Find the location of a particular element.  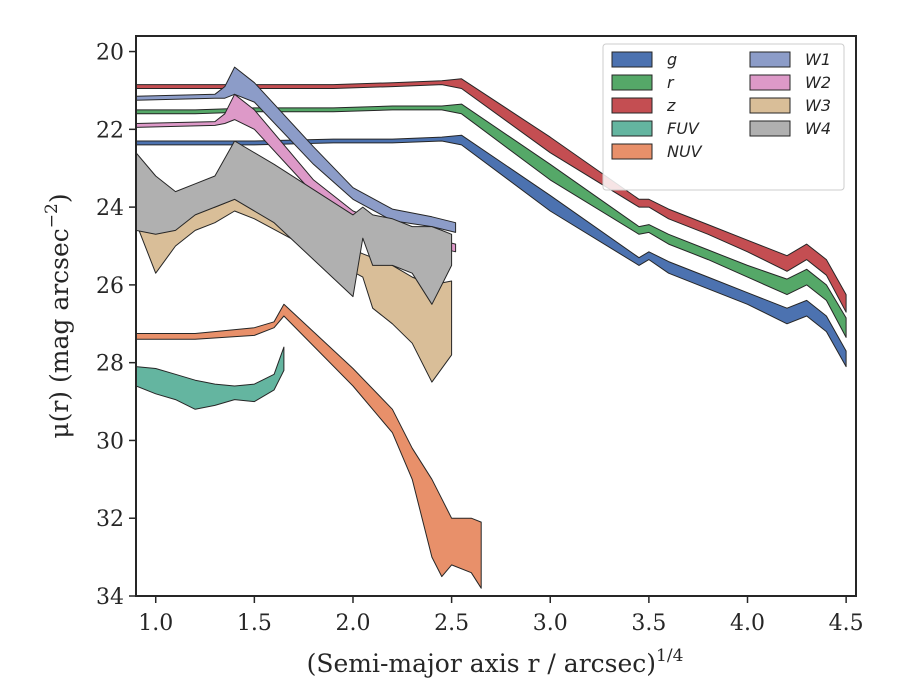

band-W4 is located at coordinates (294, 222).